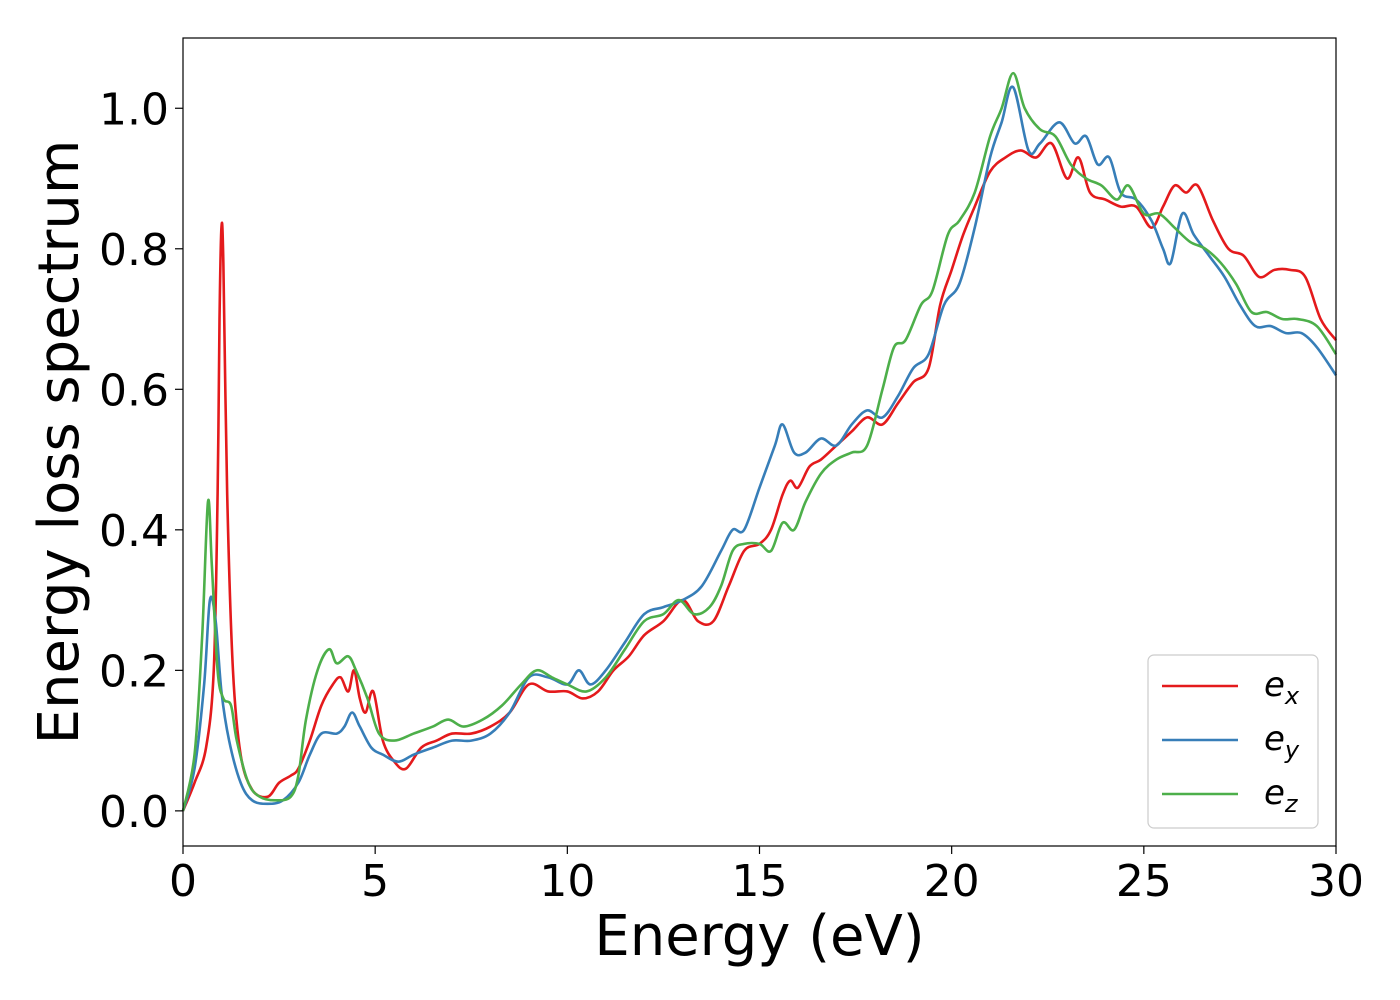  Describe the element at coordinates (59, 442) in the screenshot. I see `y-axis-title: Energy loss spectrum` at that location.